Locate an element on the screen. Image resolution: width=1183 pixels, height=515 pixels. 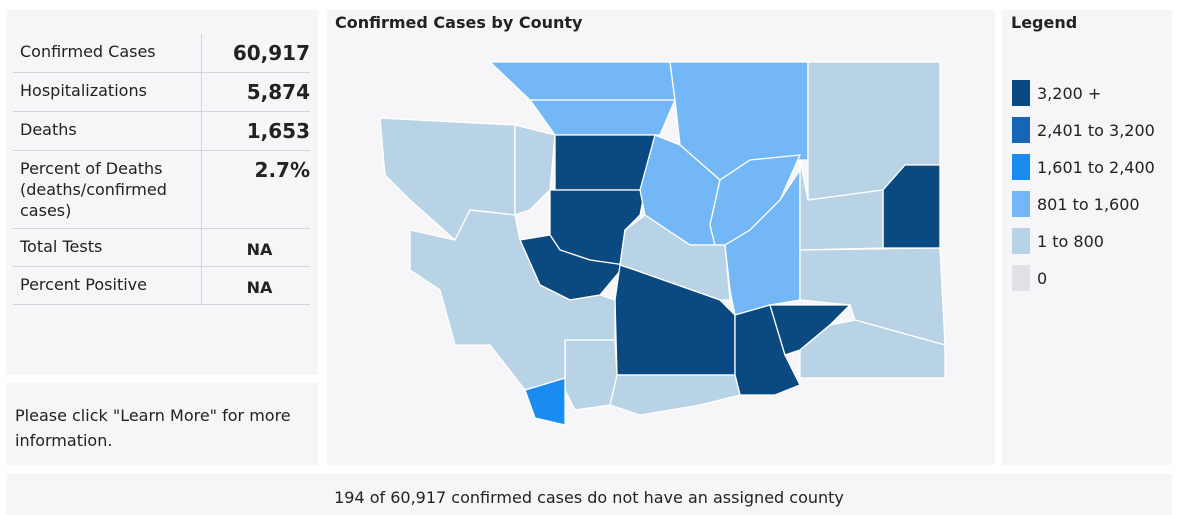
stat-row: Deaths 1,653 is located at coordinates (161, 131).